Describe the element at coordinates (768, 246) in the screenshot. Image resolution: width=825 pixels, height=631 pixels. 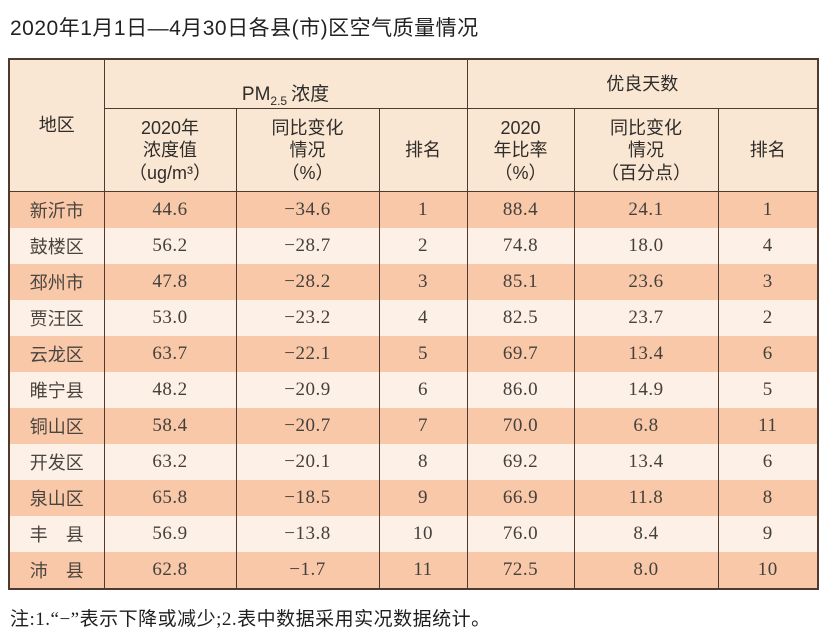
I see `good-rank-cell: 4` at that location.